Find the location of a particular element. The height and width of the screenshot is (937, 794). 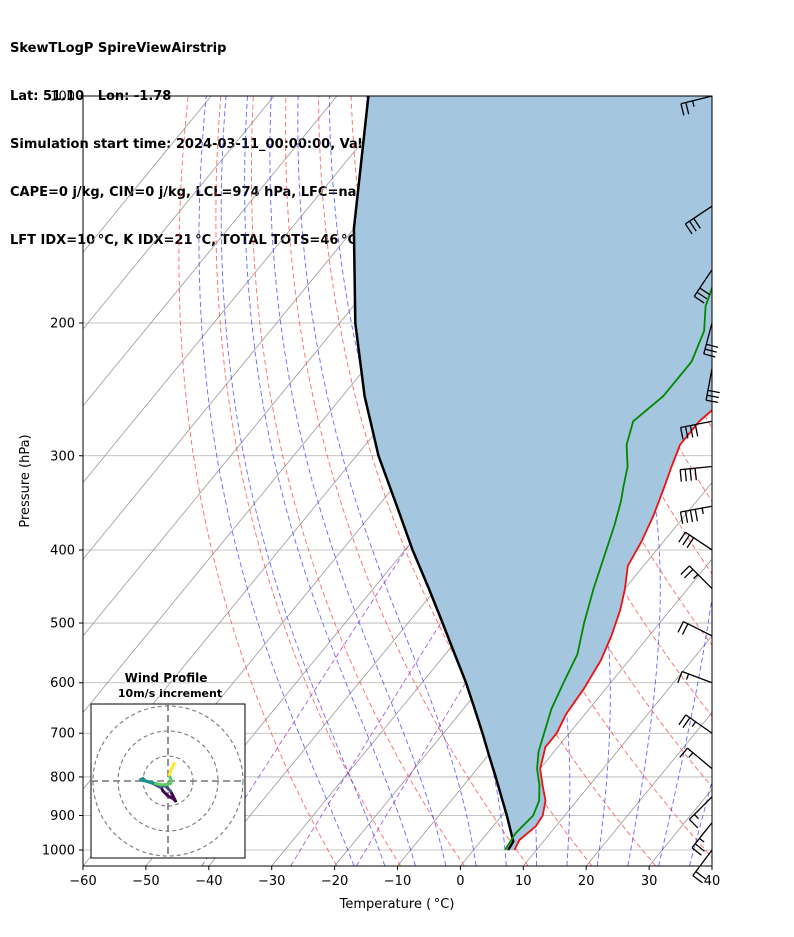

x-tick-label: −20 is located at coordinates (334, 881).